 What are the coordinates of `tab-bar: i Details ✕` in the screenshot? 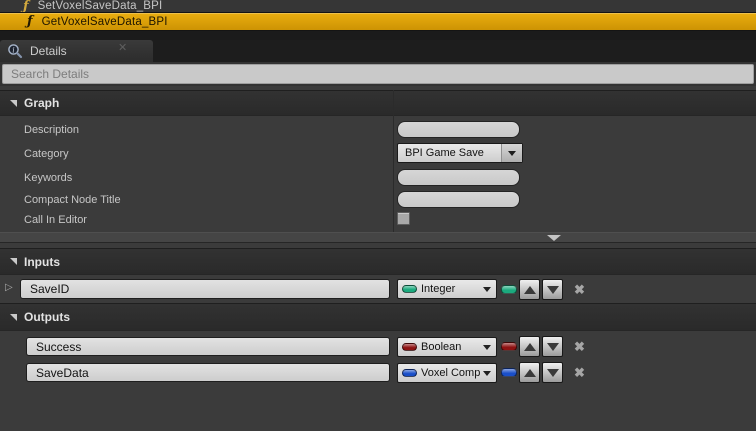 It's located at (378, 51).